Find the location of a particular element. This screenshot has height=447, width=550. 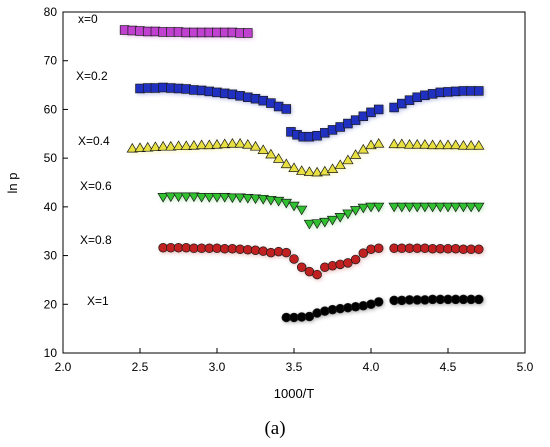

x-tick-label: 3.5 is located at coordinates (294, 367).